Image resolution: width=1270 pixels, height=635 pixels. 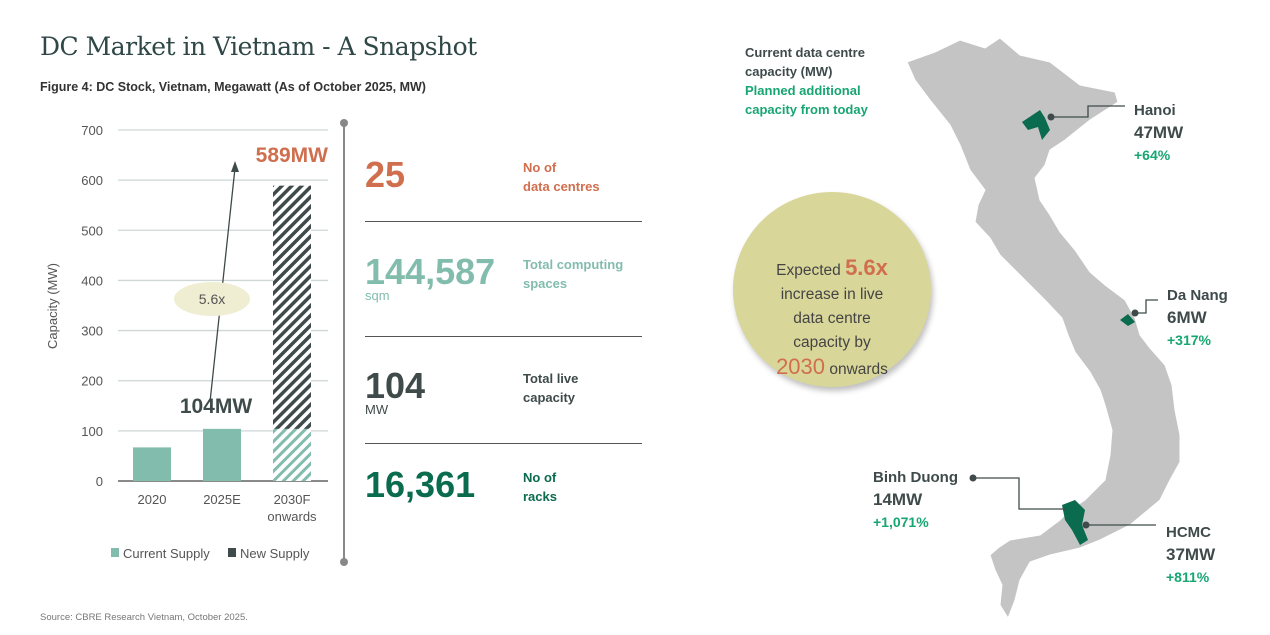 I want to click on y-tick-label: 300, so click(x=92, y=331).